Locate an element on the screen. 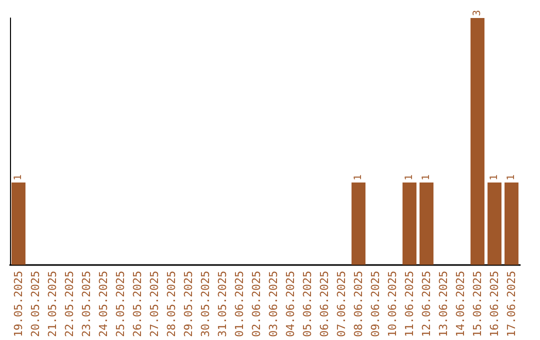  x-tick-label: 20.05.2025 is located at coordinates (35, 304).